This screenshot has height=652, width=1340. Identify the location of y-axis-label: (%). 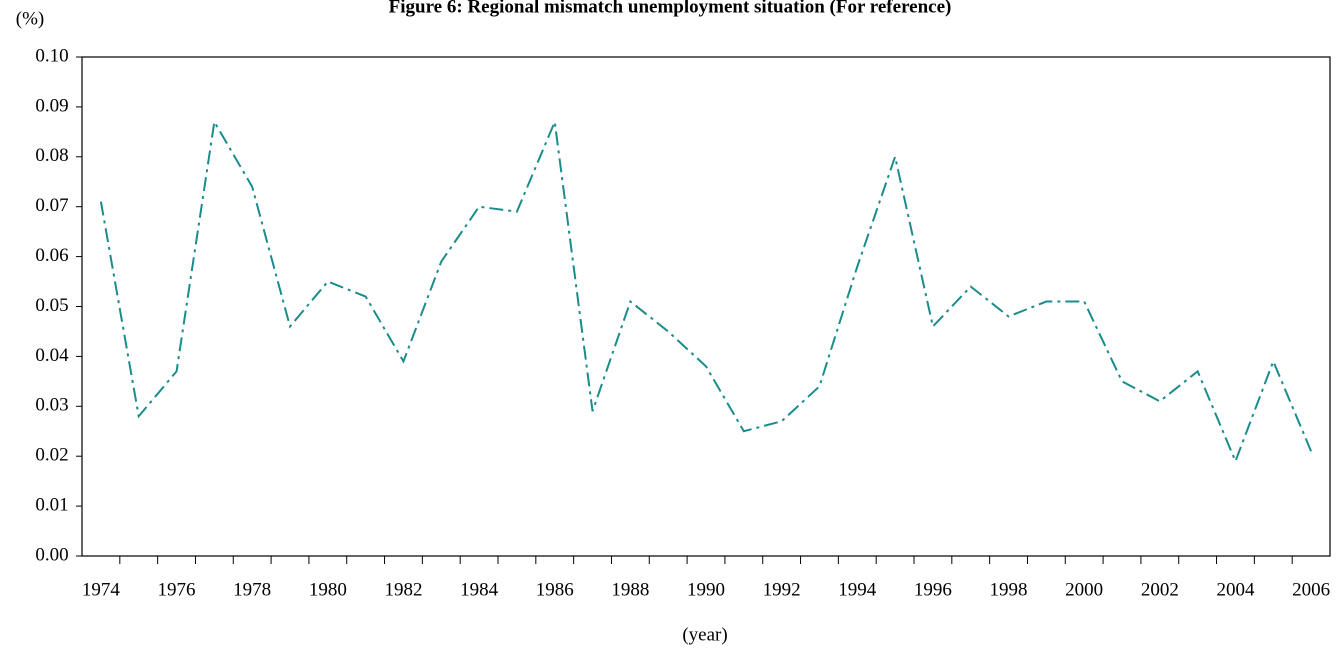
(30, 18).